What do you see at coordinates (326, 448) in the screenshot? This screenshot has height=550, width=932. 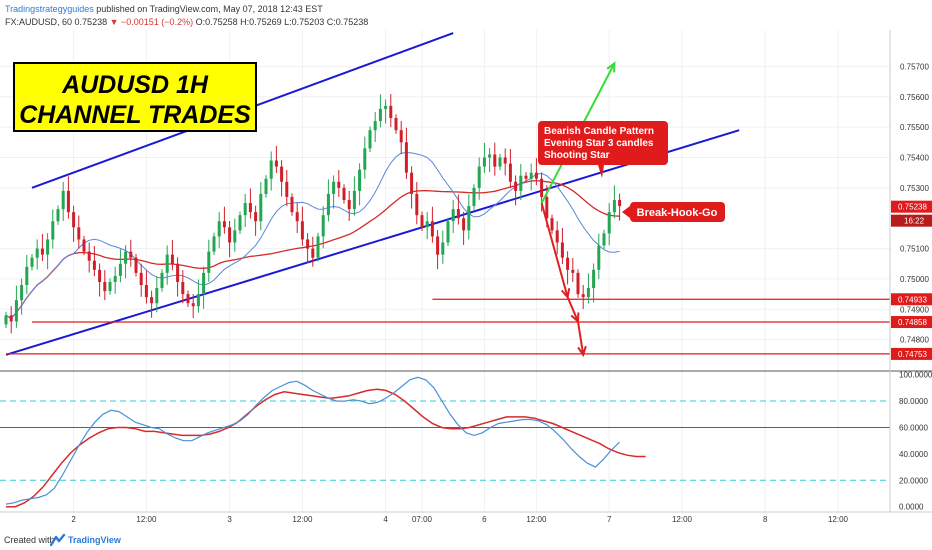 I see `stoch-d-line` at bounding box center [326, 448].